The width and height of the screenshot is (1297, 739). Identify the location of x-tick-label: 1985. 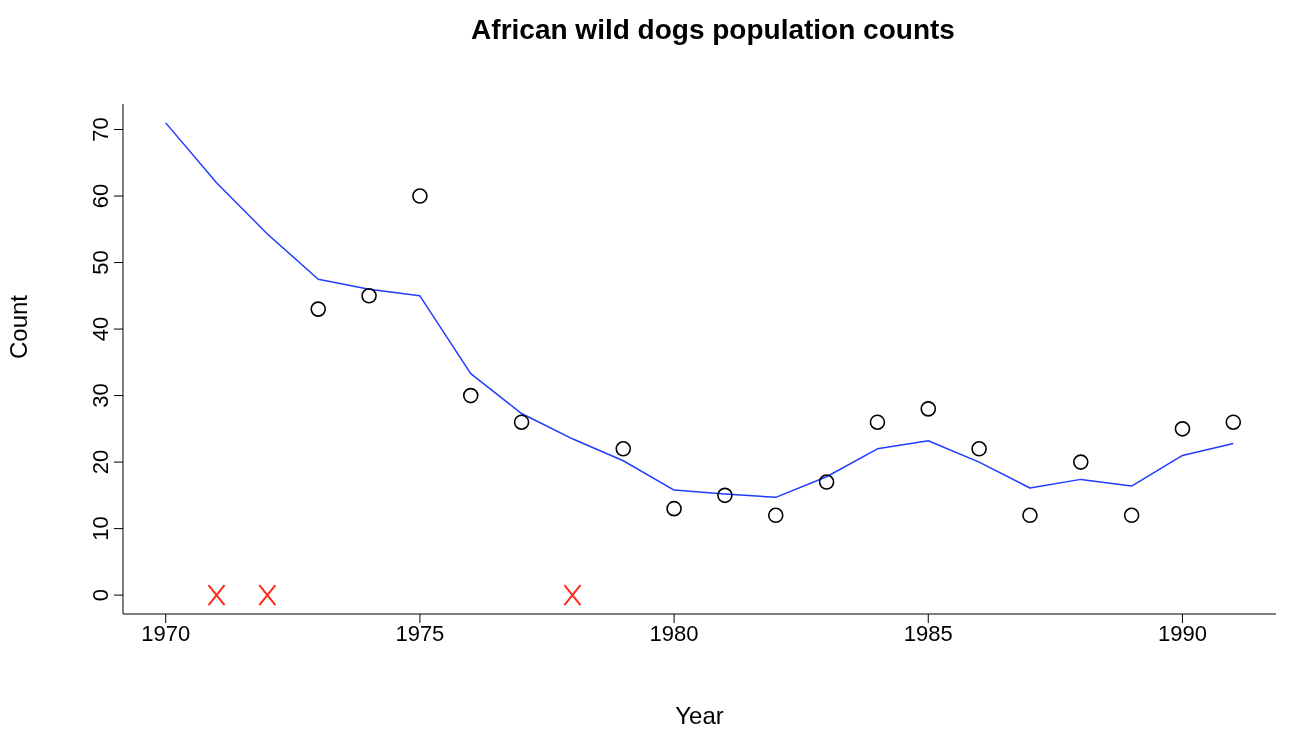
(928, 633).